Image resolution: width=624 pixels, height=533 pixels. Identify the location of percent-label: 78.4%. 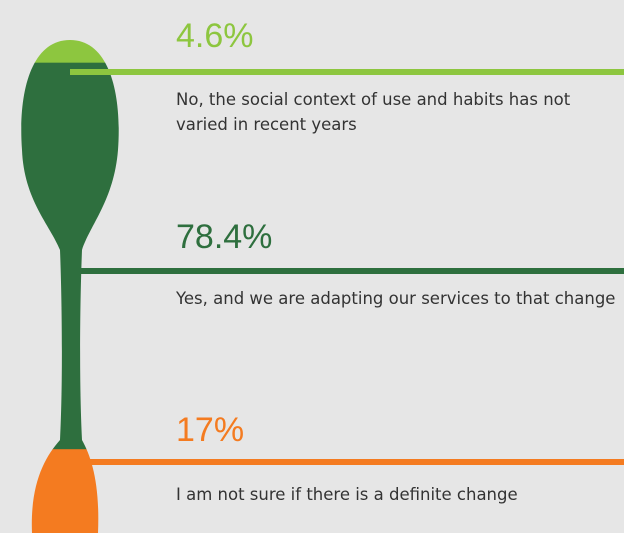
(224, 237).